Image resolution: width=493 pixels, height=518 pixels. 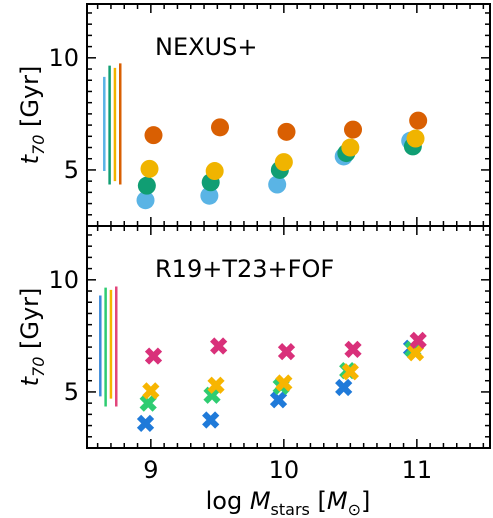 What do you see at coordinates (288, 502) in the screenshot?
I see `x-axis-label: log Mstars [M⊙]` at bounding box center [288, 502].